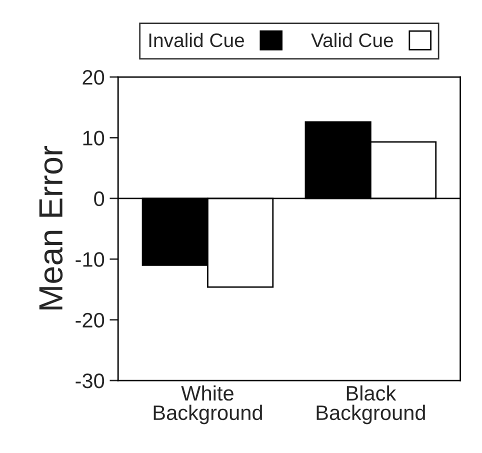 This screenshot has width=482, height=453. What do you see at coordinates (352, 40) in the screenshot?
I see `legend-label: Valid Cue` at bounding box center [352, 40].